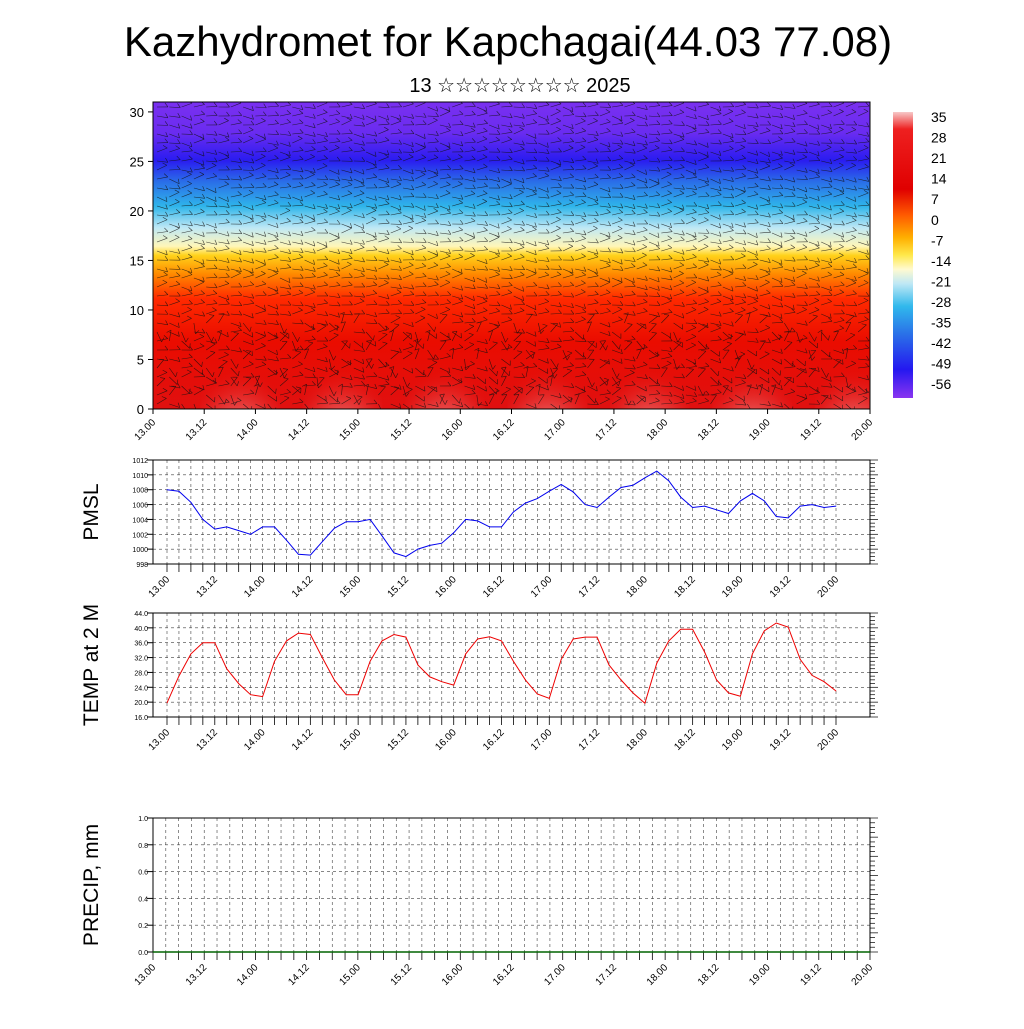  What do you see at coordinates (140, 550) in the screenshot?
I see `y-tick-label: 1000` at bounding box center [140, 550].